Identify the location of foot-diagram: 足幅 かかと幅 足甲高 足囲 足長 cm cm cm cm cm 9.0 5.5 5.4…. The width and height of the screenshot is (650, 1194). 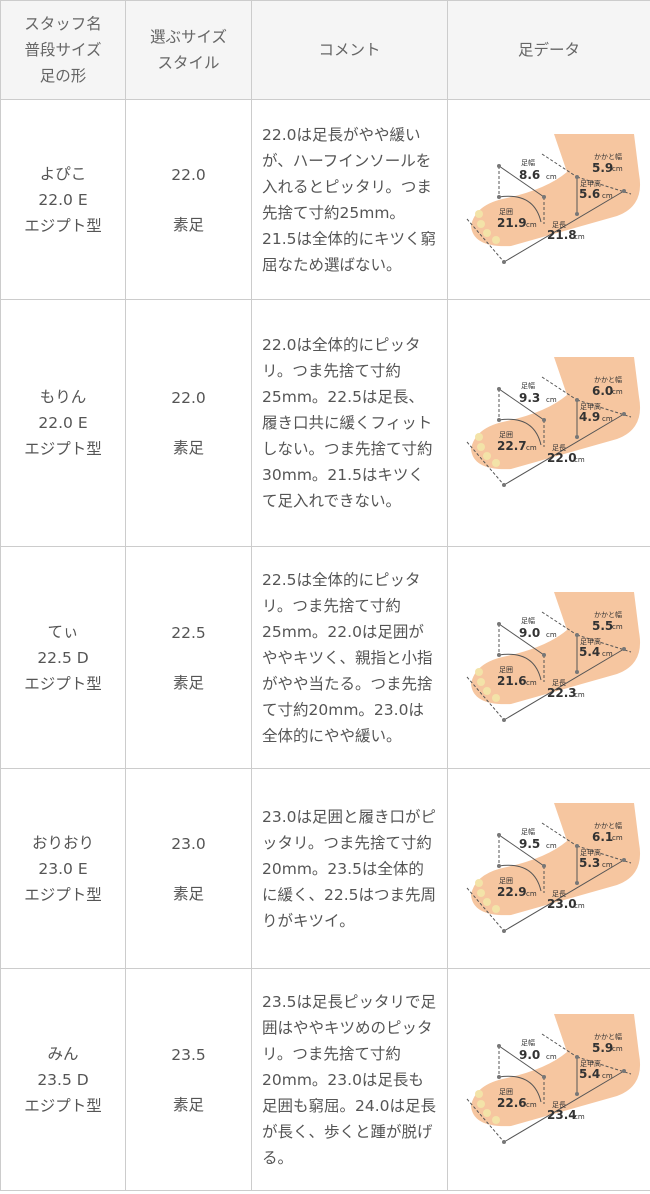
(553, 656).